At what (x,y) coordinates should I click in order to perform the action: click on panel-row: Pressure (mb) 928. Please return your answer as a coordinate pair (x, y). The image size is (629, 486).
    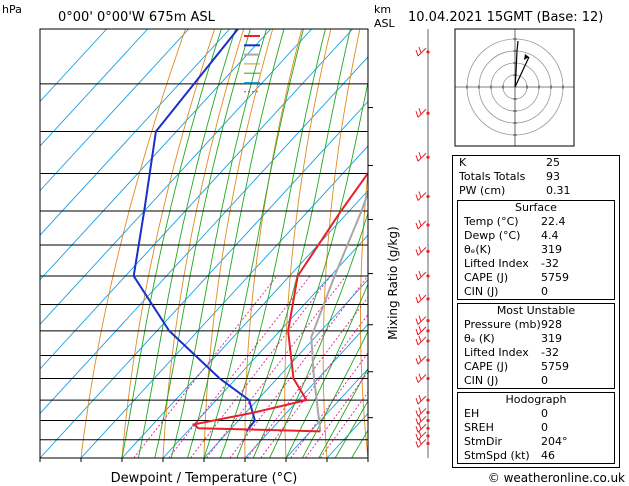
    Looking at the image, I should click on (536, 325).